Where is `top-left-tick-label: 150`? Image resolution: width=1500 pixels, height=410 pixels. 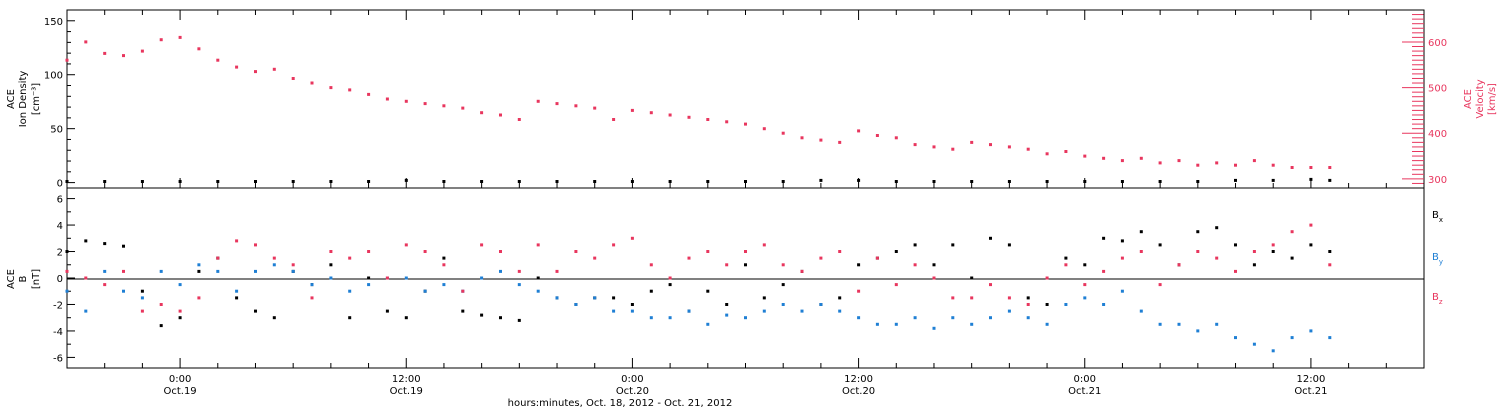
top-left-tick-label: 150 is located at coordinates (53, 22).